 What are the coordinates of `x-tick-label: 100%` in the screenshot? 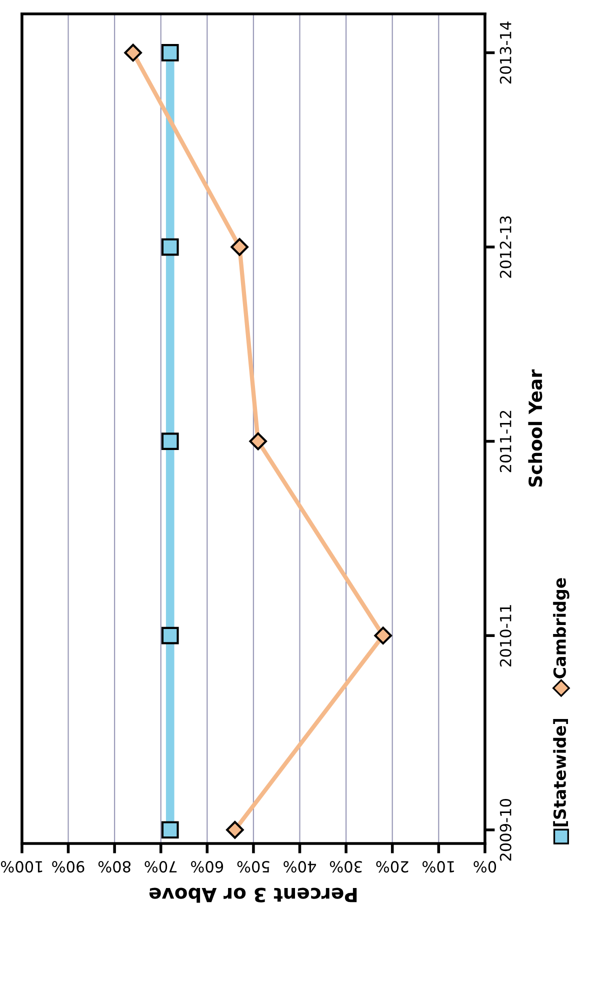 It's located at (21, 867).